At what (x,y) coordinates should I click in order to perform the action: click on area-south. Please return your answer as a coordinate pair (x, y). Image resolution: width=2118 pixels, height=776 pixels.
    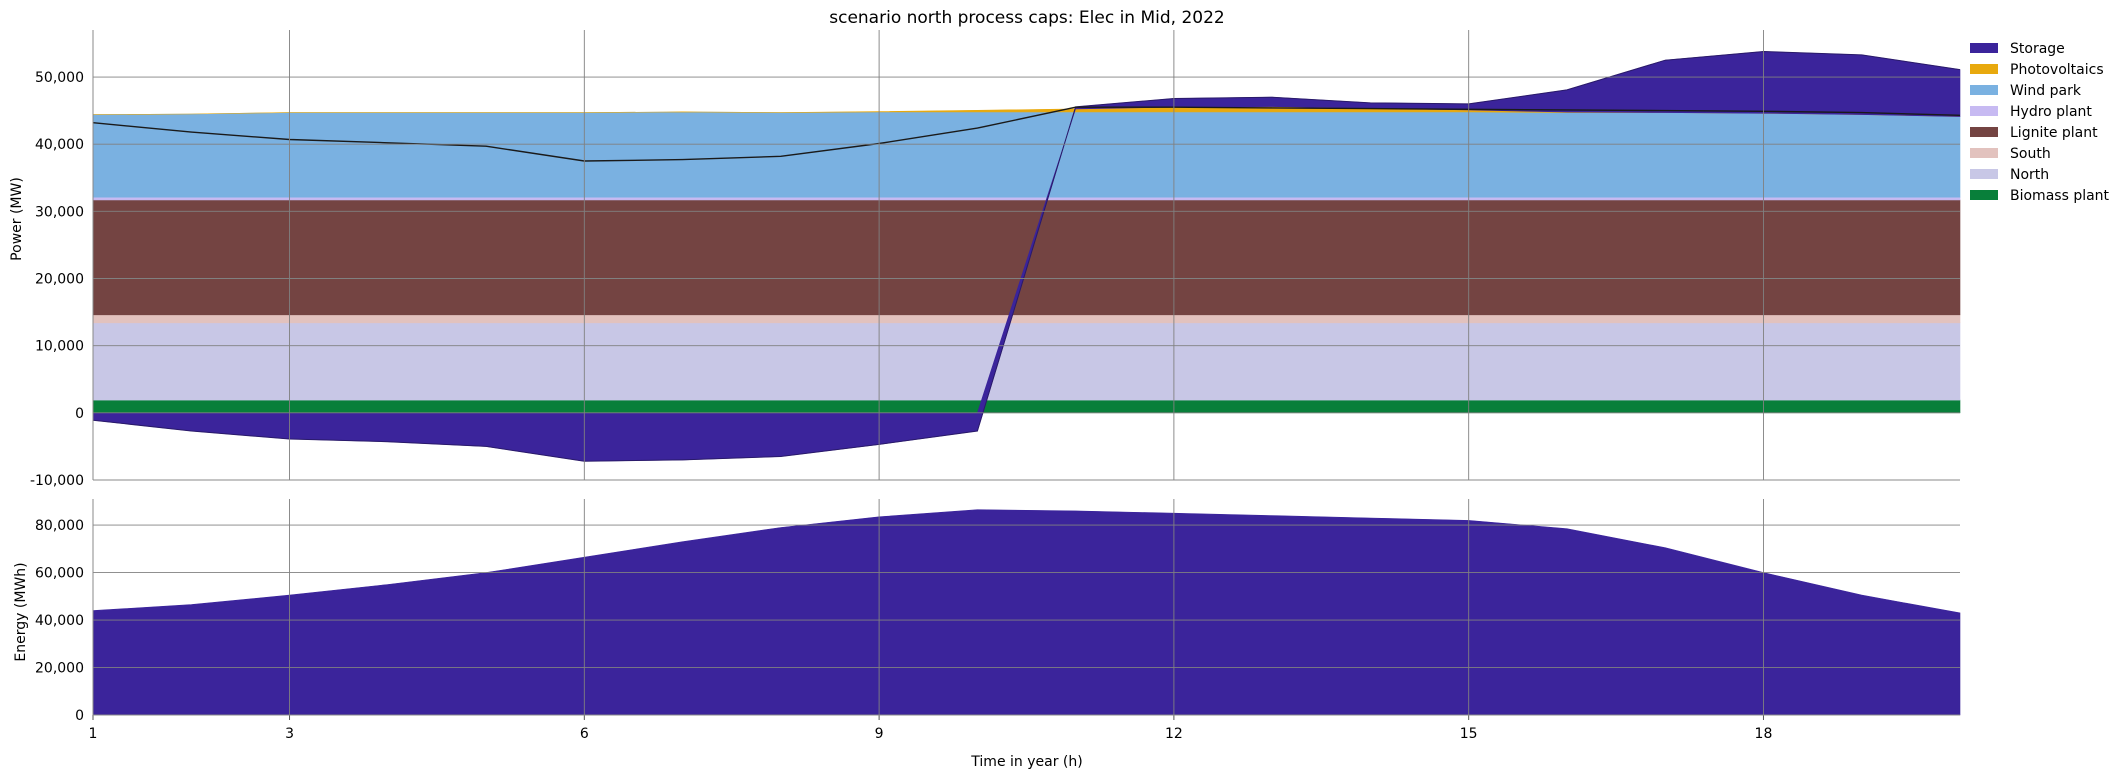
    Looking at the image, I should click on (1026, 319).